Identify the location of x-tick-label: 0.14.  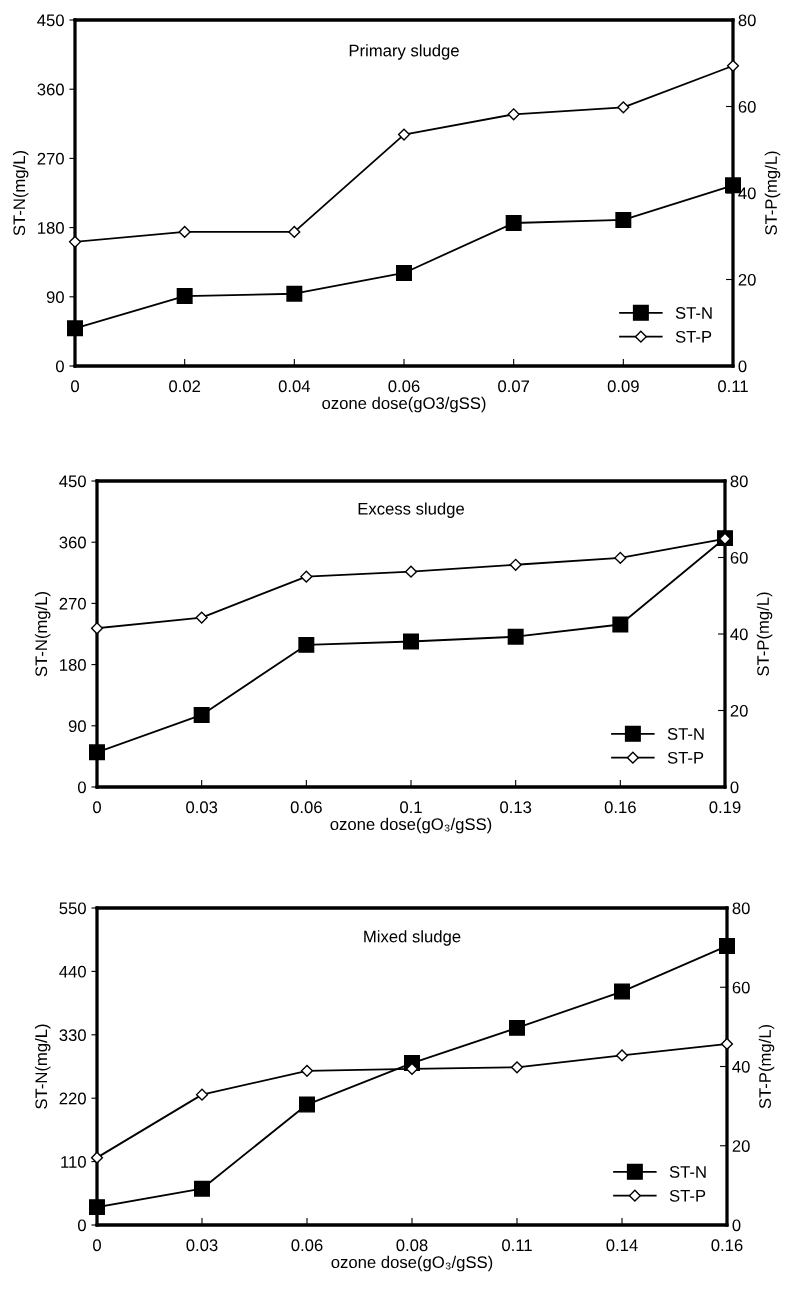
(622, 1245).